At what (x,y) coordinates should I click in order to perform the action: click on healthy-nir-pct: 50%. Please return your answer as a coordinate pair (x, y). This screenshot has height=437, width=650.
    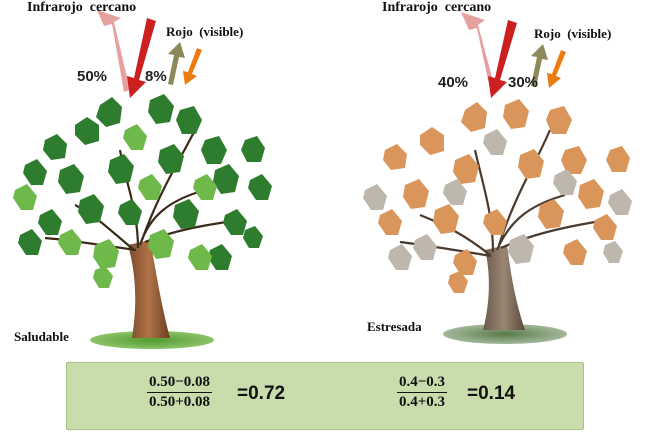
    Looking at the image, I should click on (92, 76).